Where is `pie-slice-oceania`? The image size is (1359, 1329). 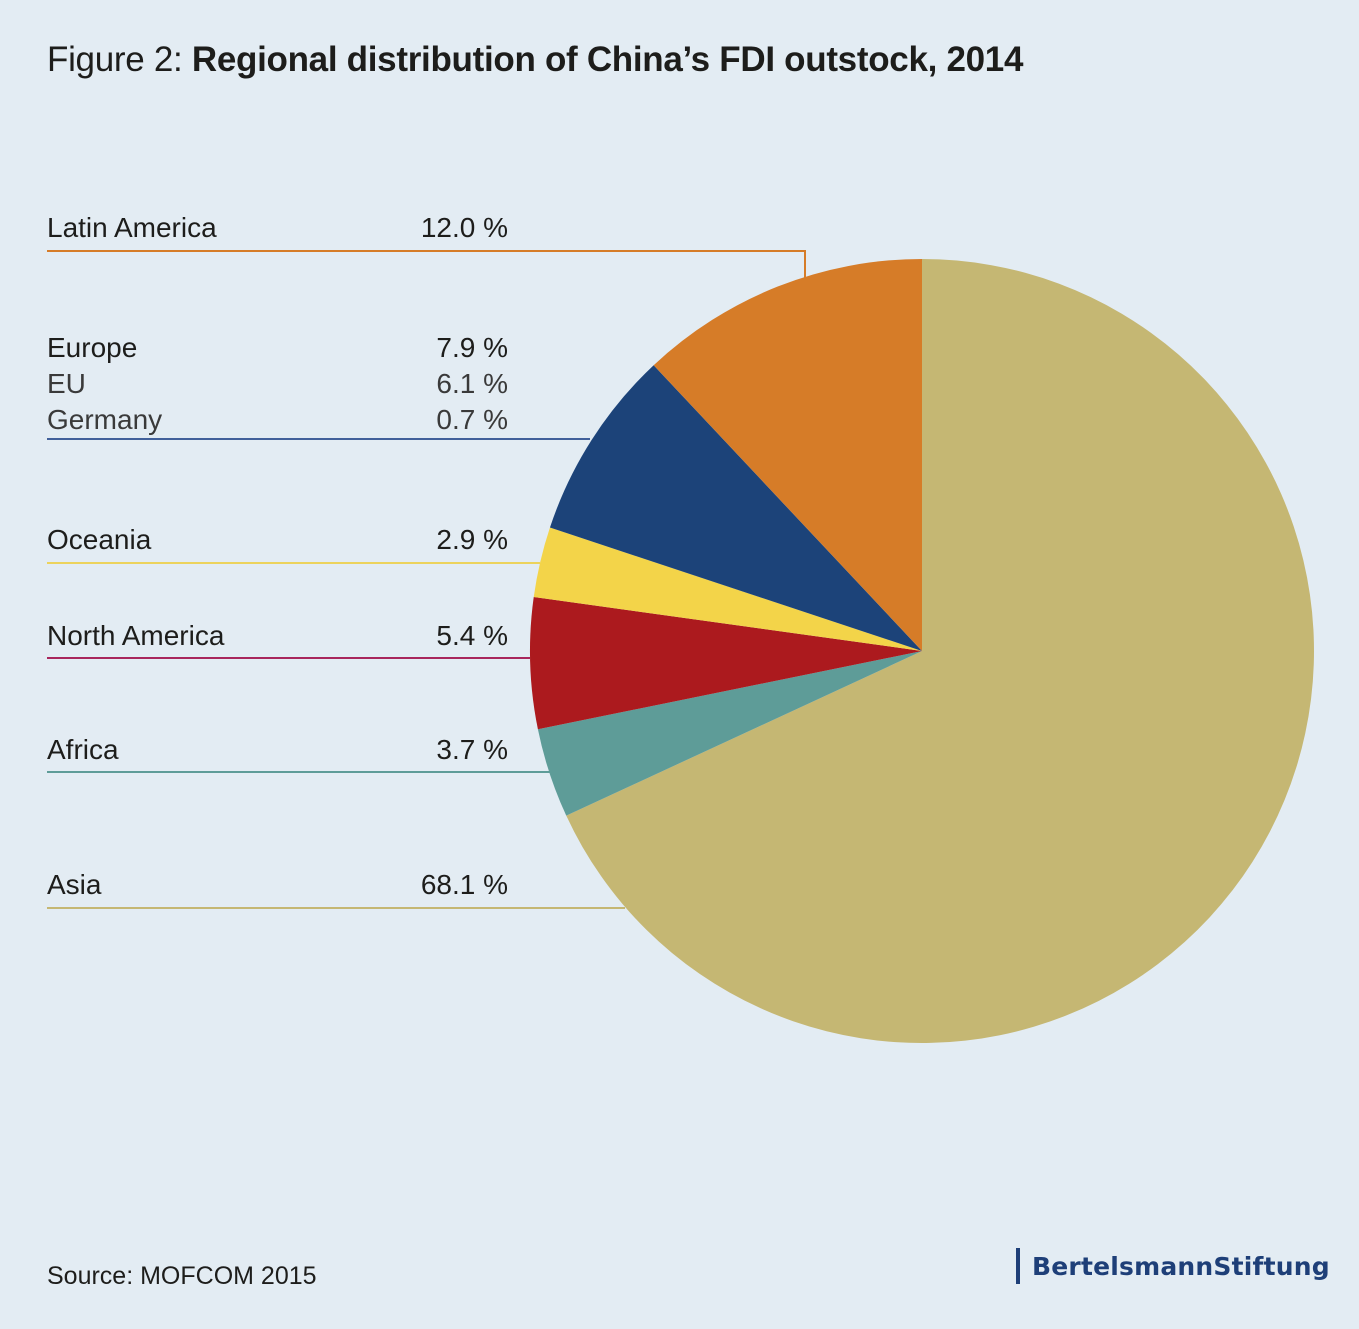
pie-slice-oceania is located at coordinates (727, 589).